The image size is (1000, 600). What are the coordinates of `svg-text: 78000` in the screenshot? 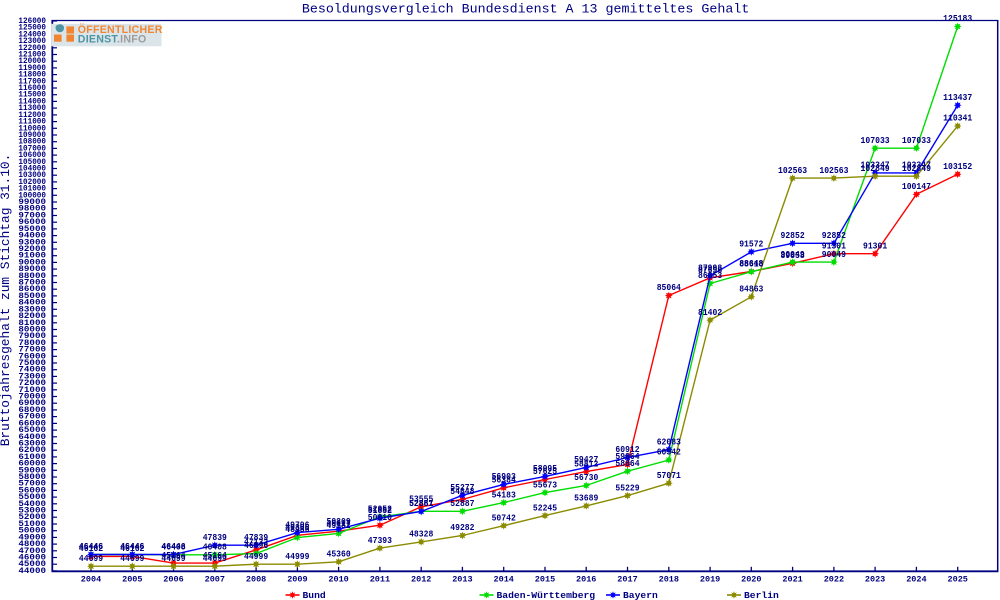 It's located at (32, 344).